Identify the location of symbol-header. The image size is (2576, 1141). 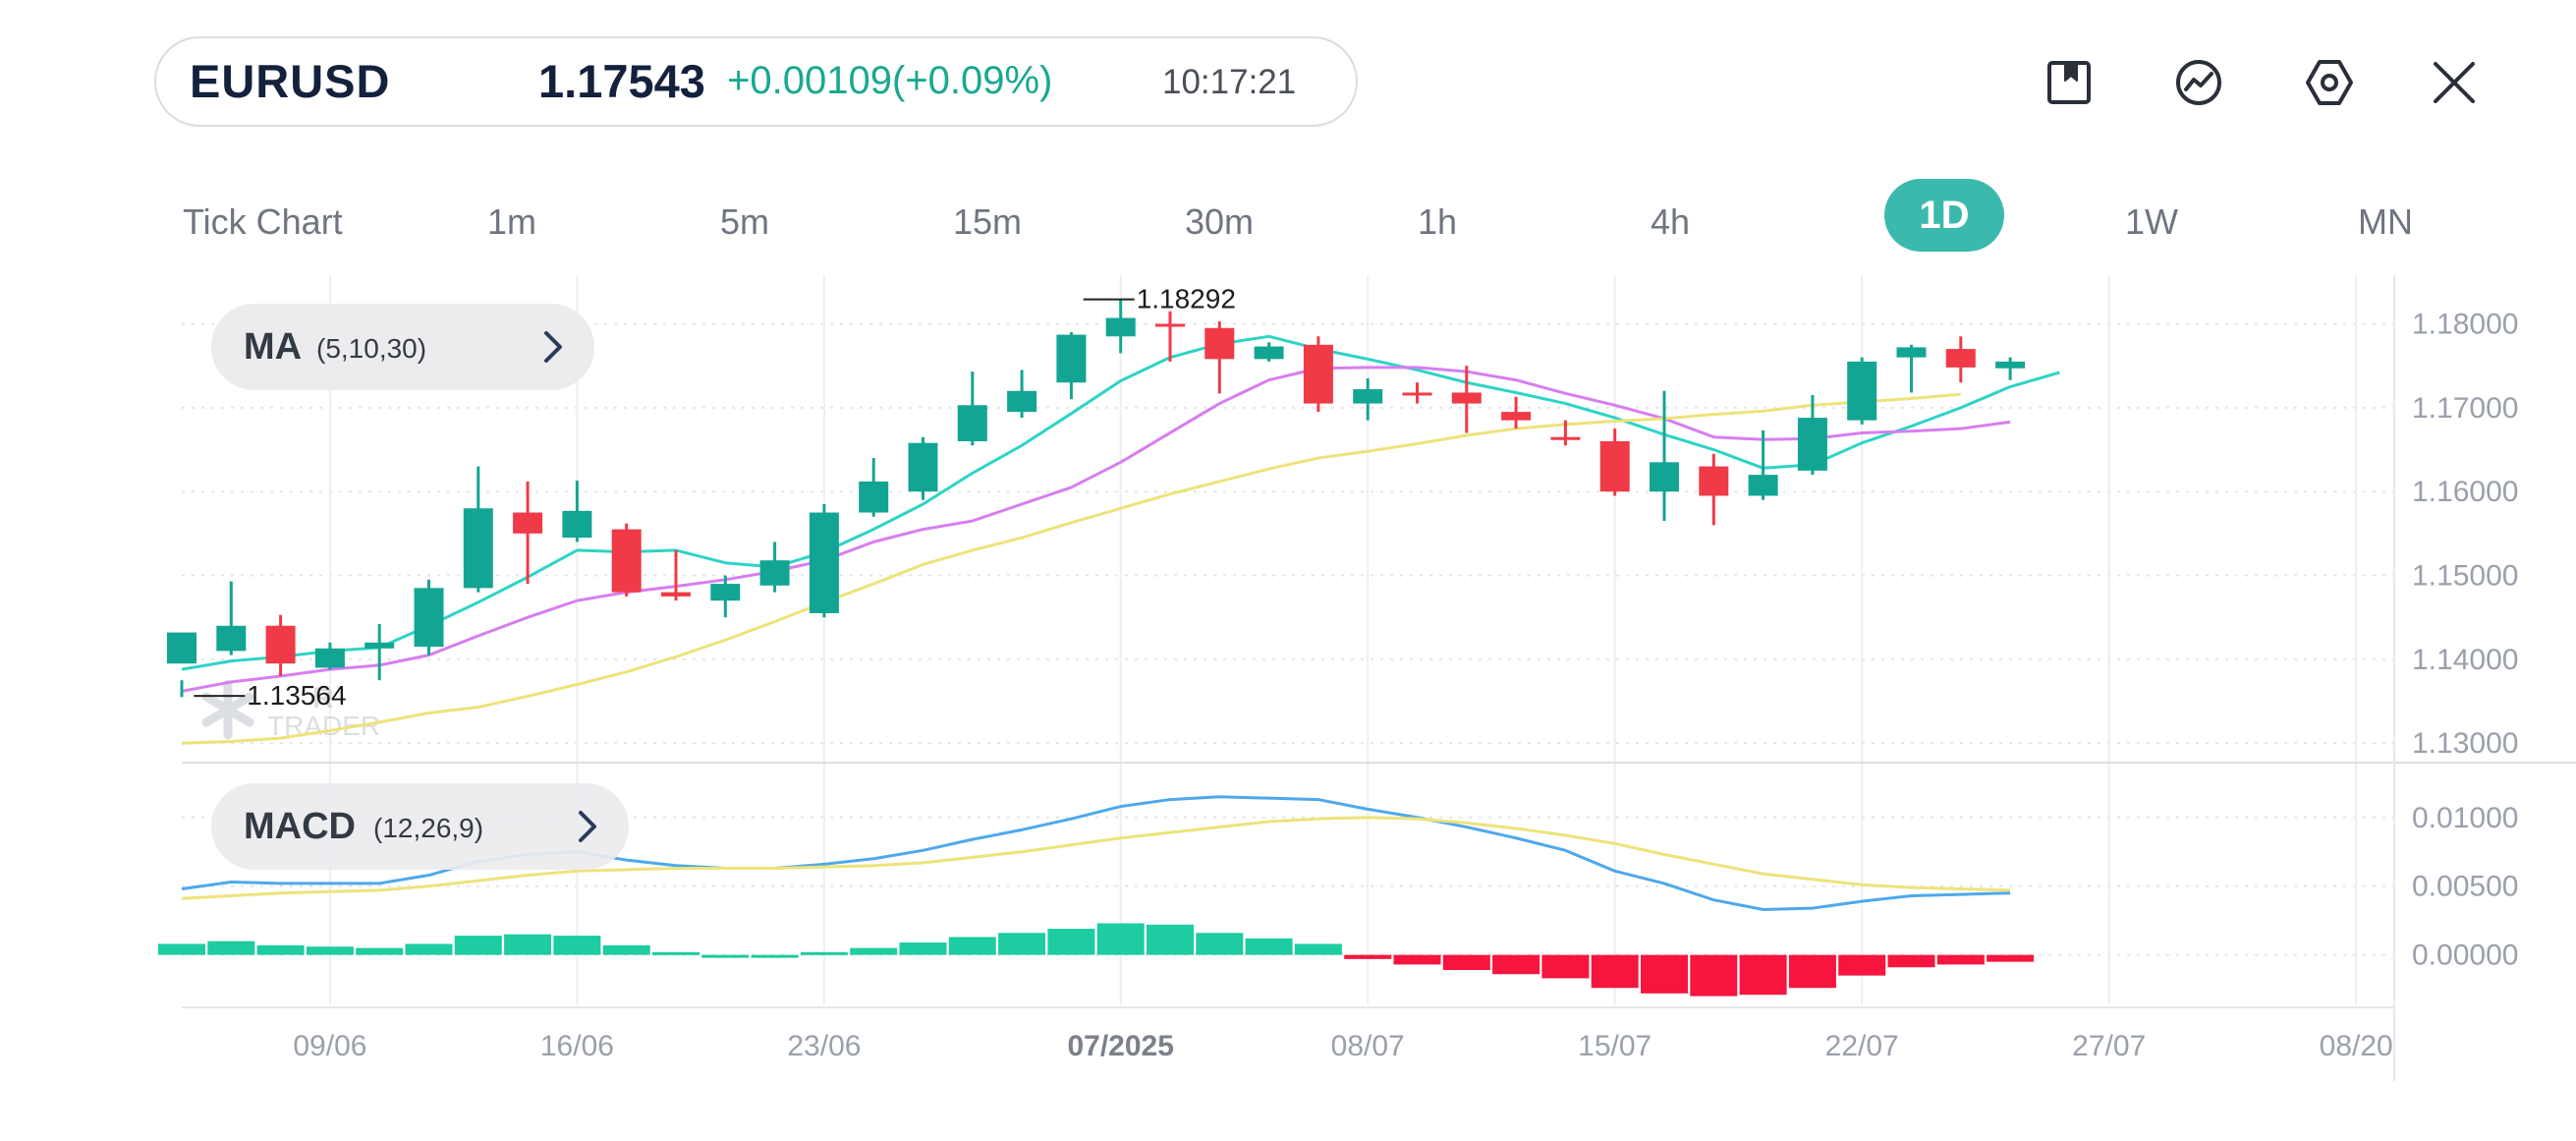
(756, 81).